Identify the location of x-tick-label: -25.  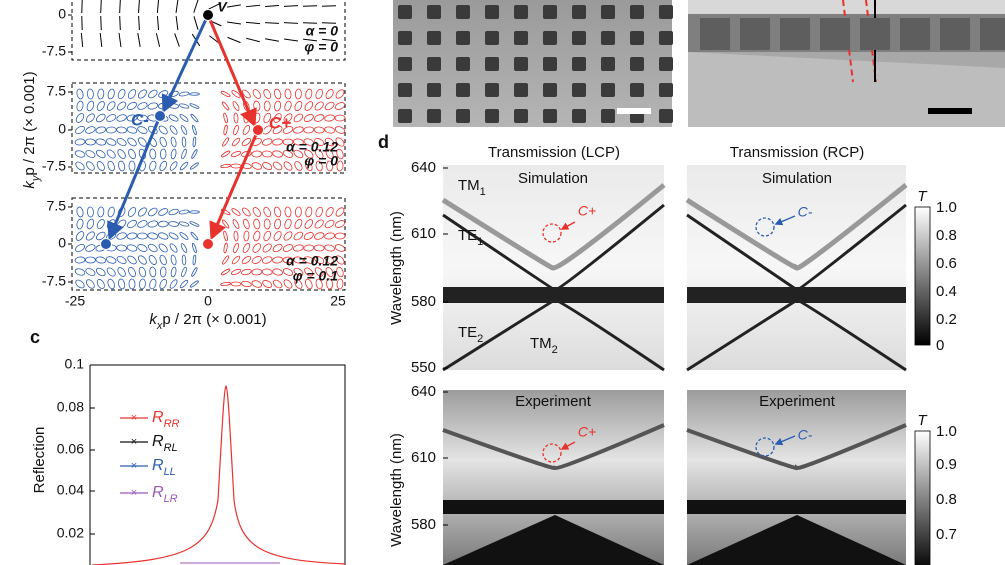
(75, 301).